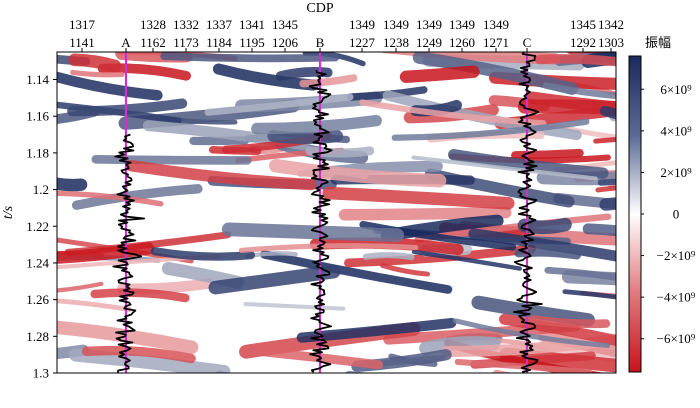 Image resolution: width=700 pixels, height=408 pixels. Describe the element at coordinates (37, 226) in the screenshot. I see `y-tick-label: 1.22` at that location.